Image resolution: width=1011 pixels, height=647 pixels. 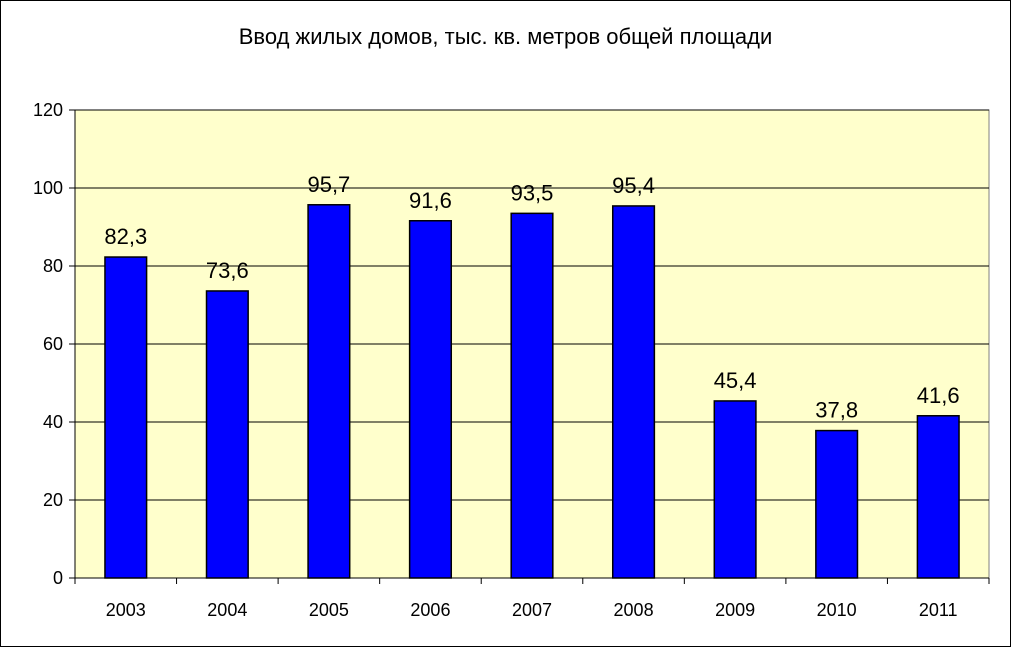 I want to click on data-label-2007: 93,5, so click(x=532, y=192).